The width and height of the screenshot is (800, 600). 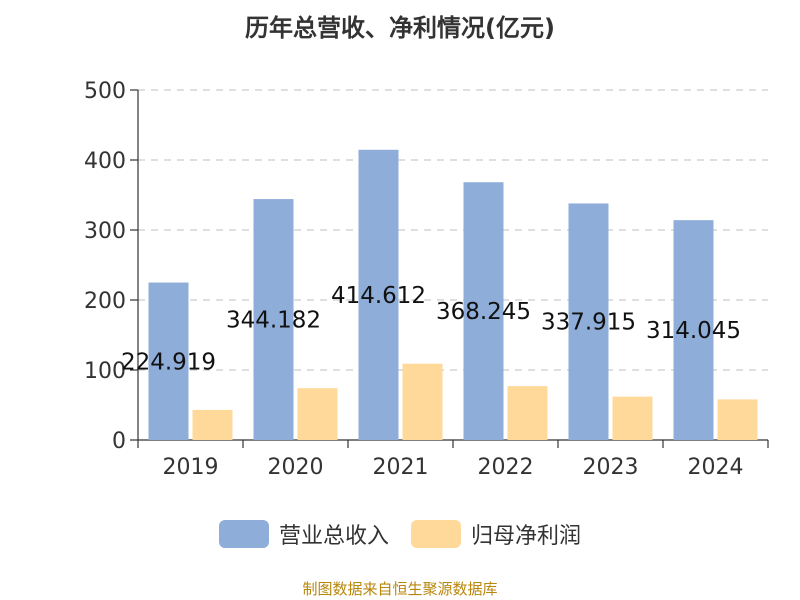 What do you see at coordinates (611, 467) in the screenshot?
I see `x-tick-label: 2023` at bounding box center [611, 467].